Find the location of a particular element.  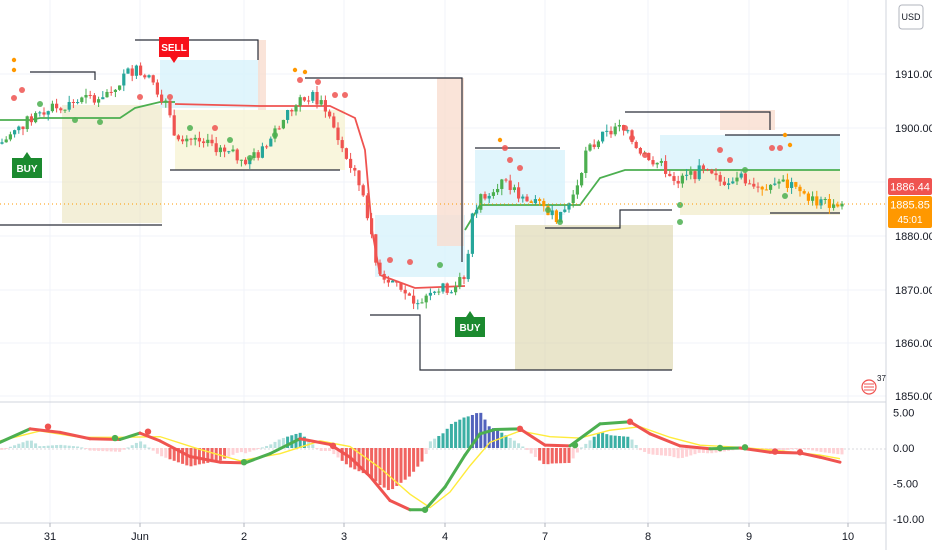

trend-redline is located at coordinates (320, 196).